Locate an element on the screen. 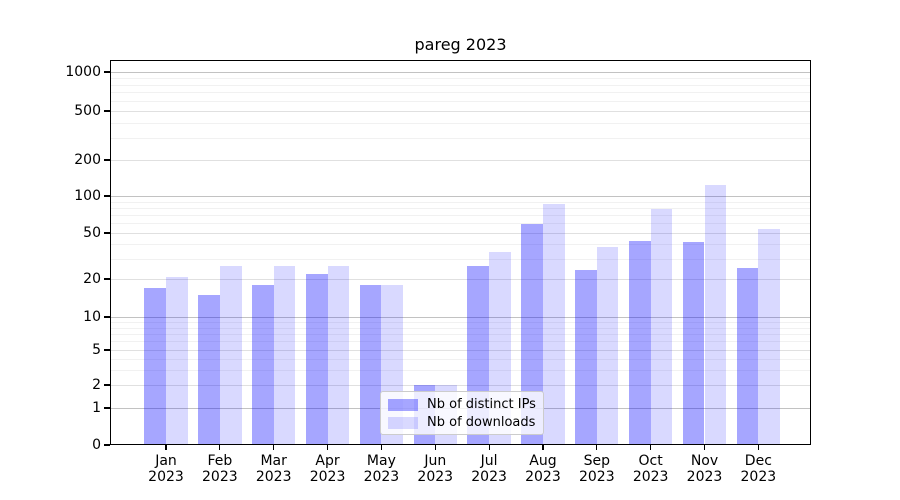 Image resolution: width=900 pixels, height=500 pixels. x-tick-month: Nov is located at coordinates (704, 461).